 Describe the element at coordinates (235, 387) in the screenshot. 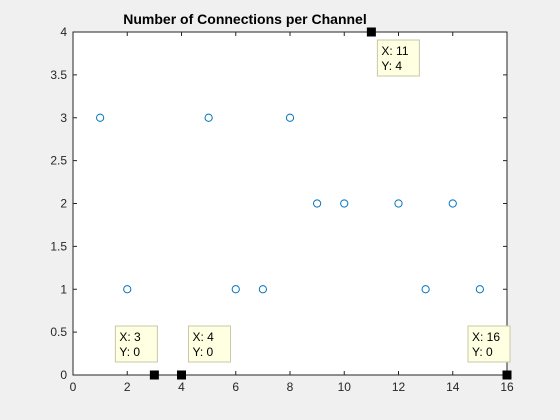

I see `x-tick-label: 6` at that location.